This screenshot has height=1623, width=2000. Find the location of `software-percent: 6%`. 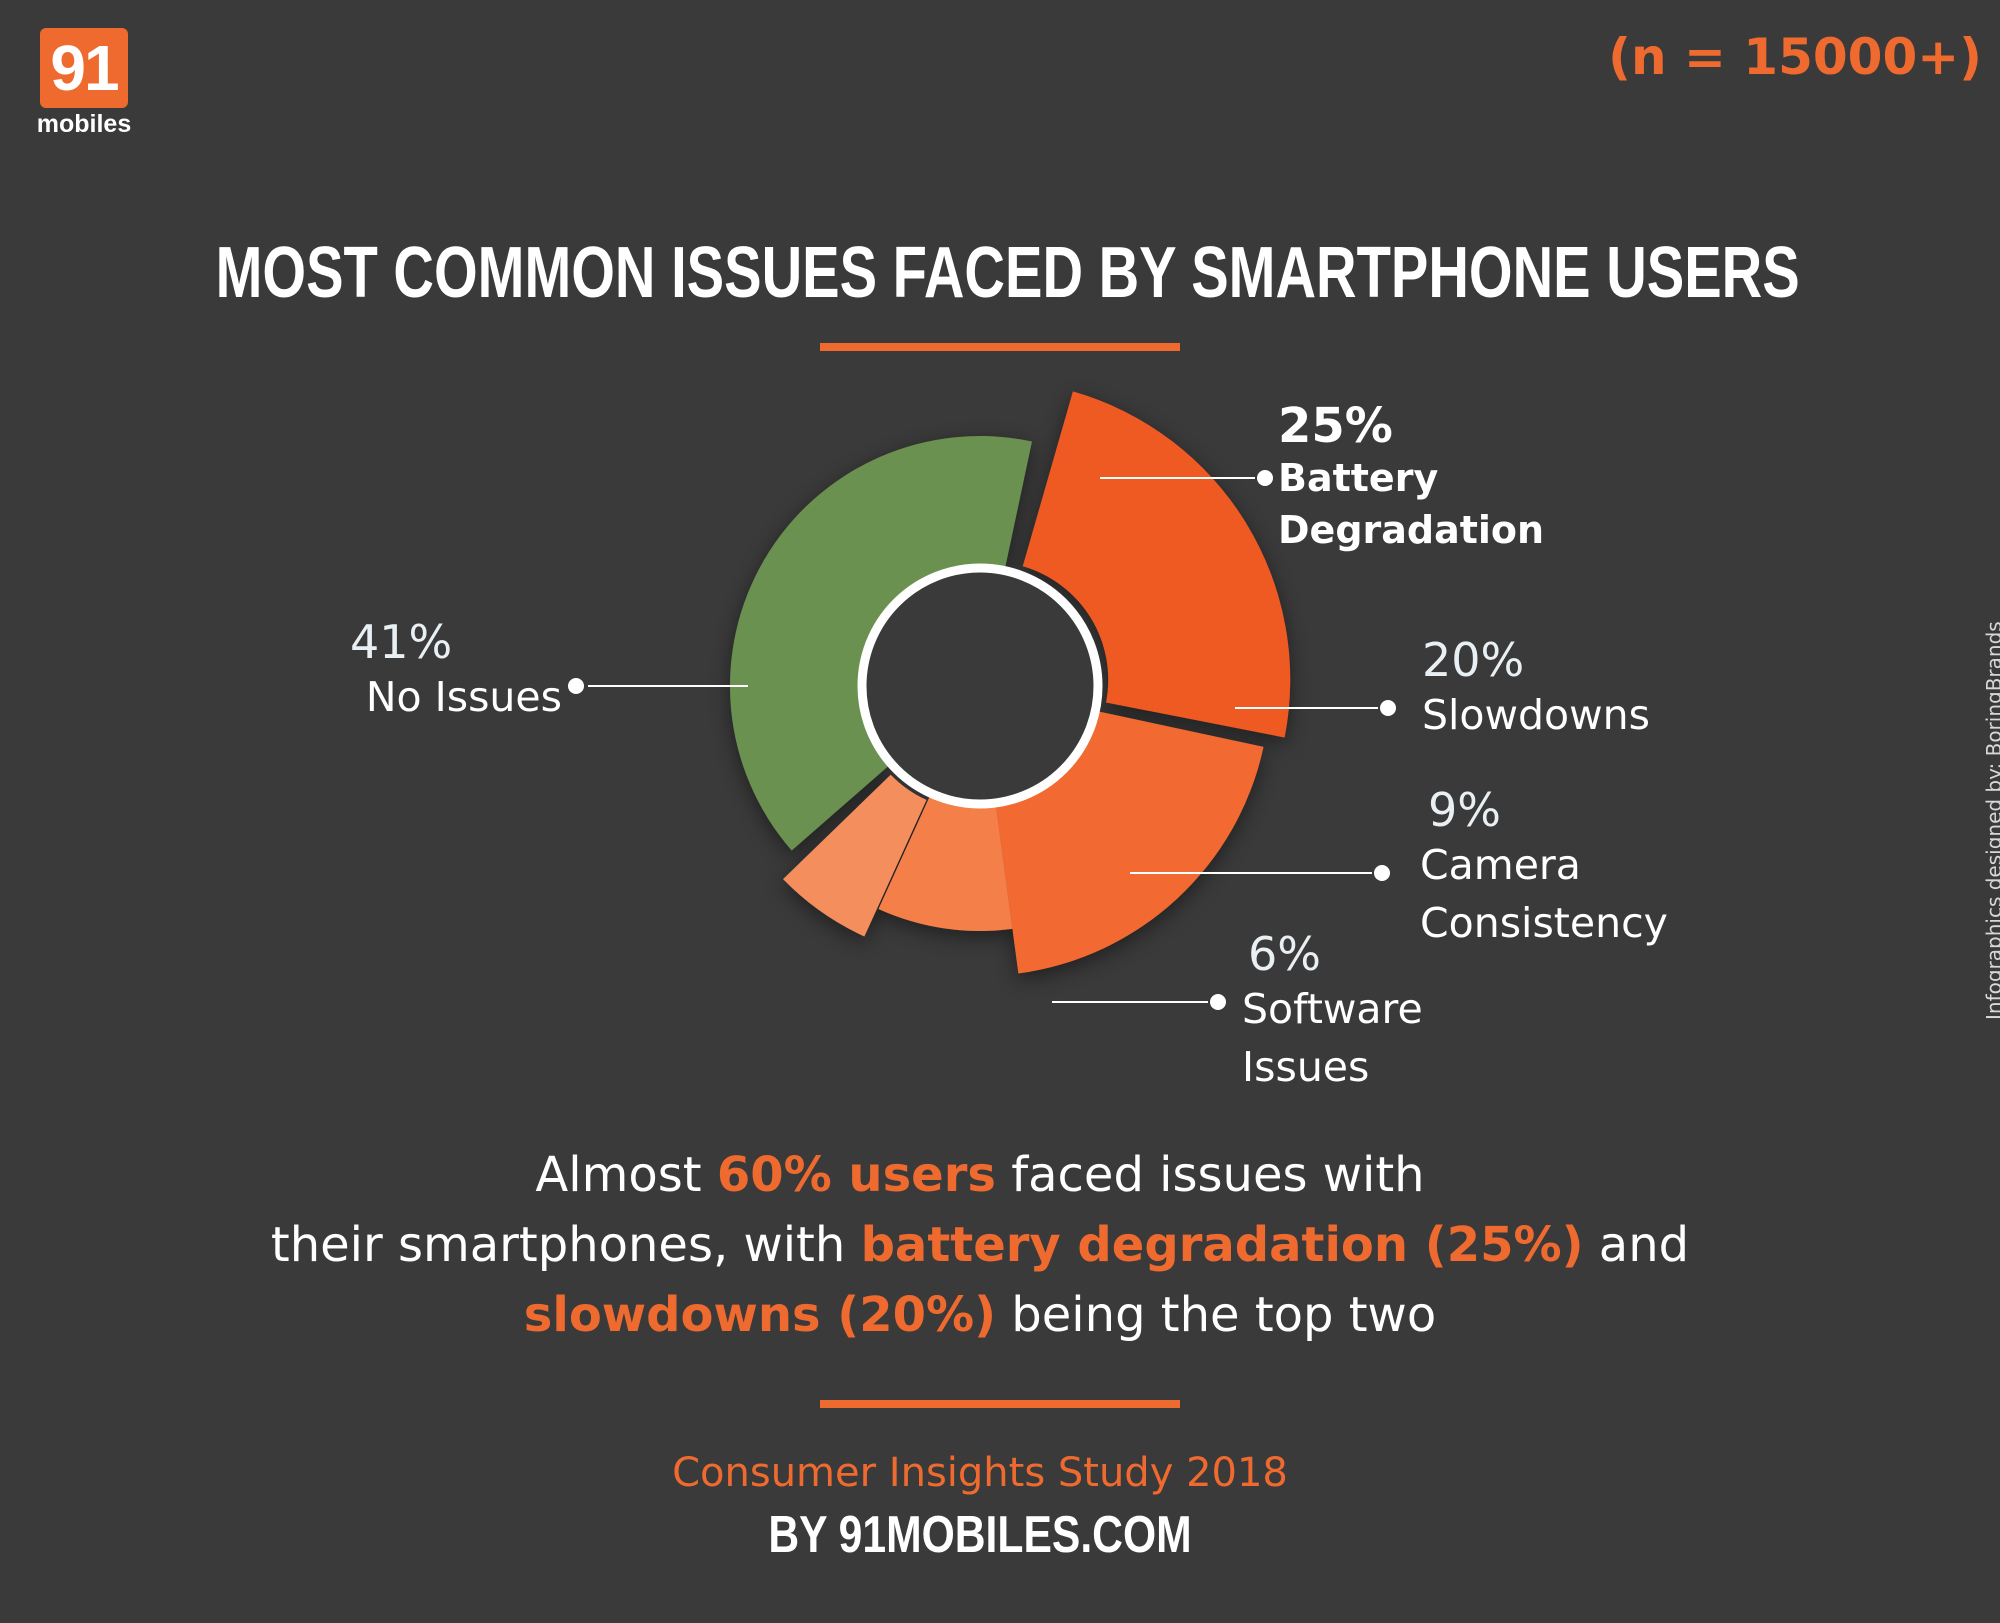

software-percent: 6% is located at coordinates (1284, 954).